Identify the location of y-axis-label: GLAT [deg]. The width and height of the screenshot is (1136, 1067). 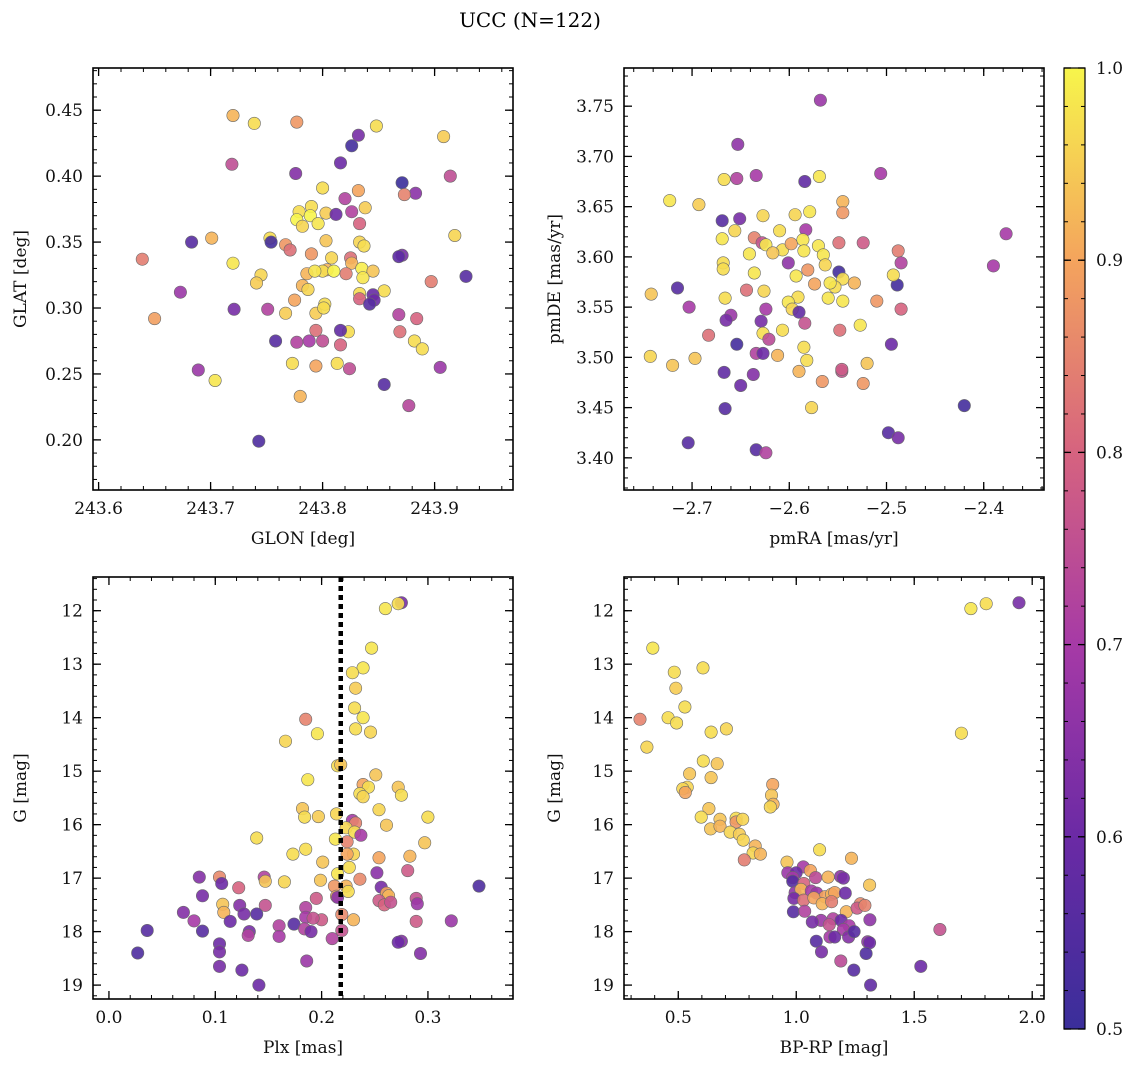
(21, 279).